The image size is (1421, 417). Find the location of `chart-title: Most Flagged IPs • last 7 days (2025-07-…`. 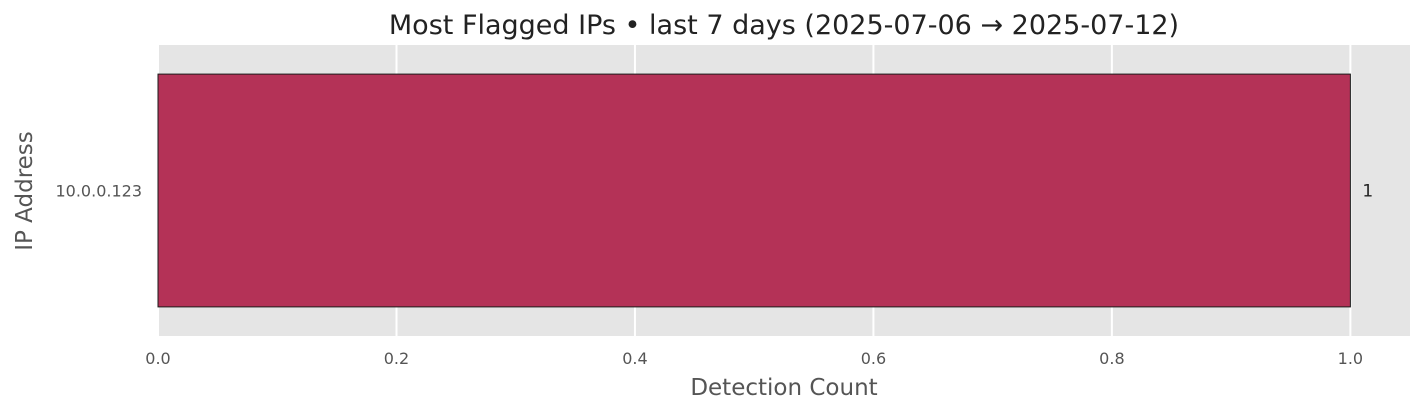

chart-title: Most Flagged IPs • last 7 days (2025-07-… is located at coordinates (784, 25).